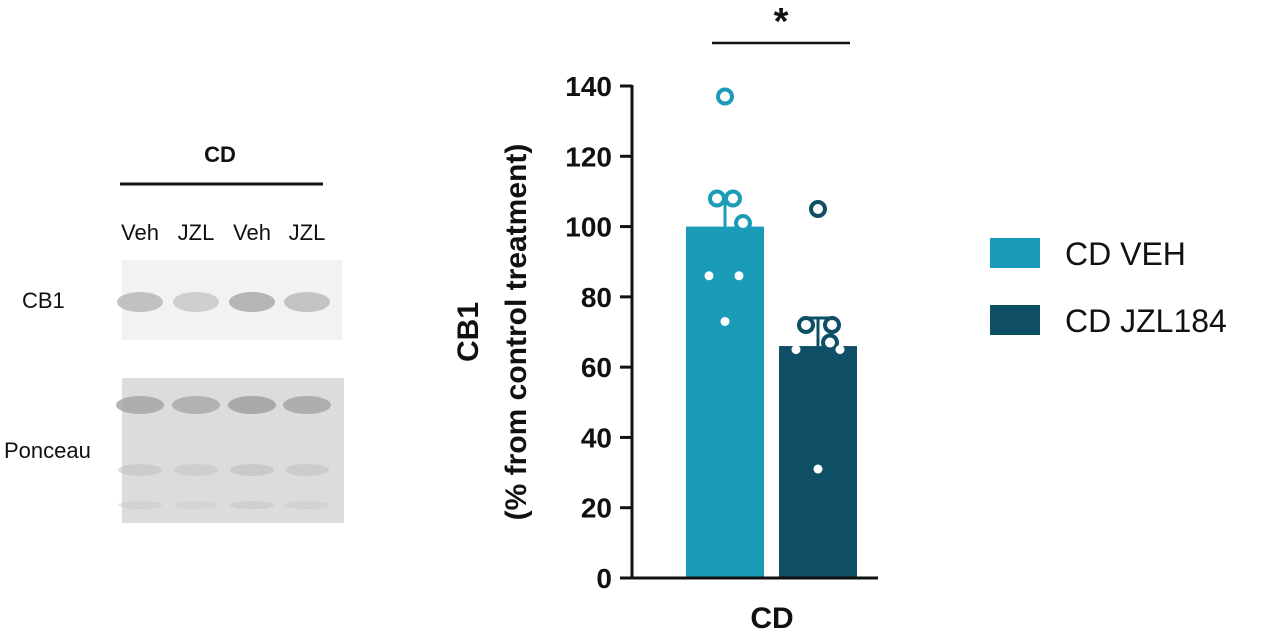  What do you see at coordinates (596, 367) in the screenshot?
I see `y-tick-label: 60` at bounding box center [596, 367].